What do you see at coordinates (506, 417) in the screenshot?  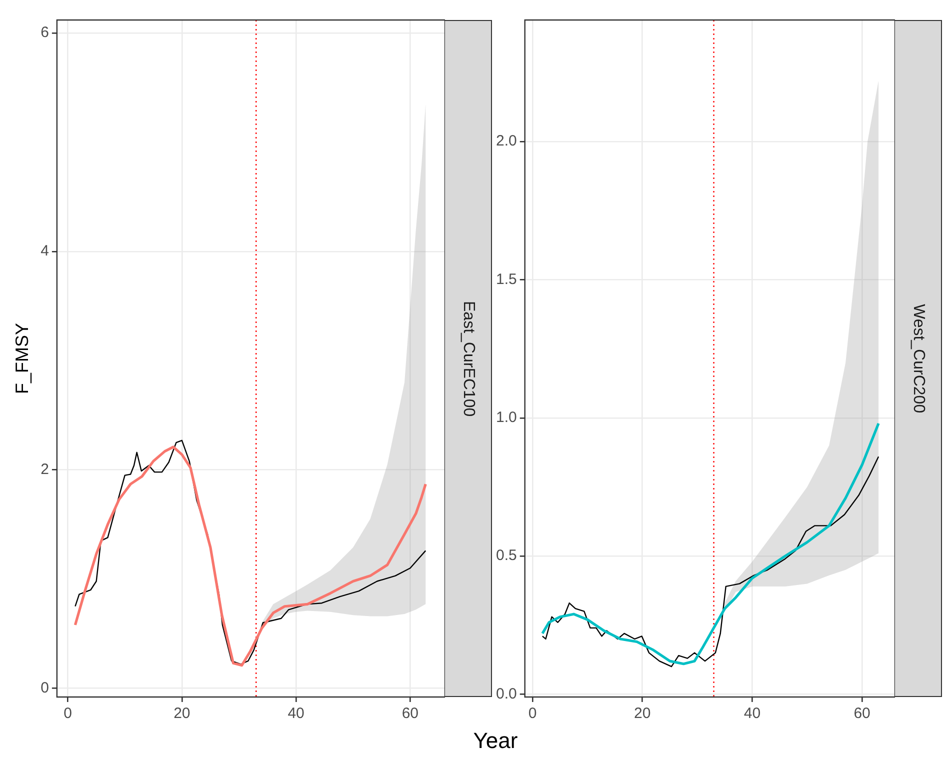 I see `y-tick-label: 1.0` at bounding box center [506, 417].